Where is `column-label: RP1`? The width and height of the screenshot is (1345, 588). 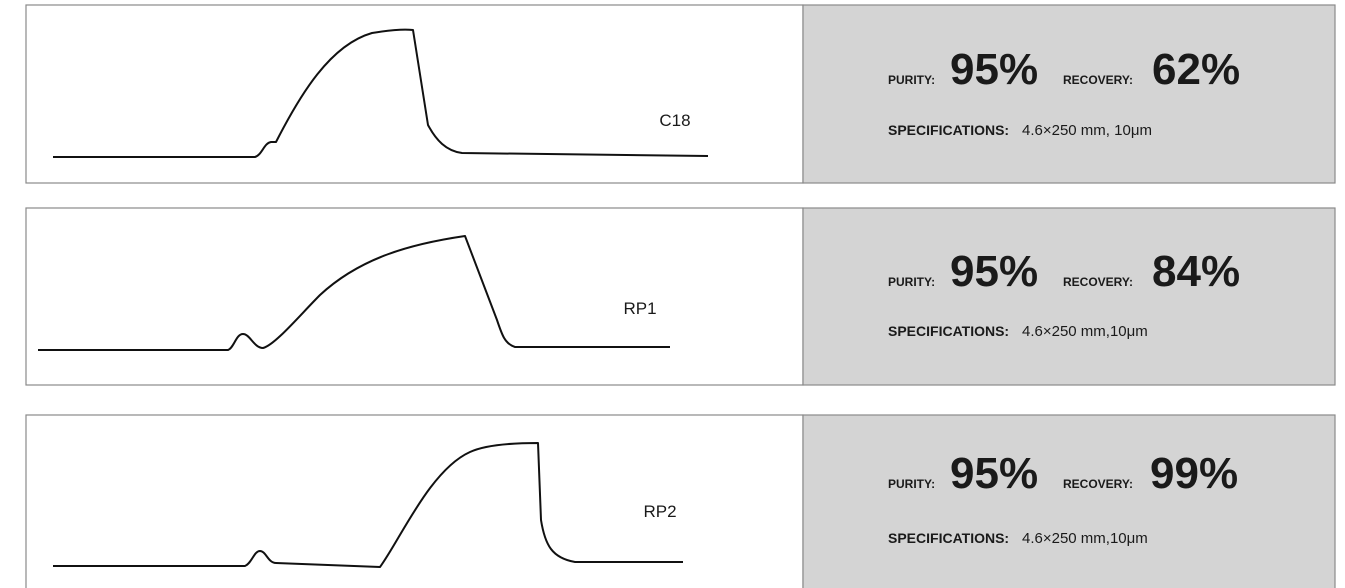
column-label: RP1 is located at coordinates (639, 308).